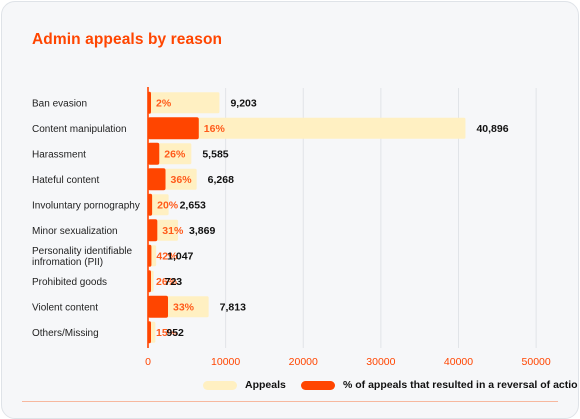  What do you see at coordinates (173, 231) in the screenshot?
I see `percent-label: 31%` at bounding box center [173, 231].